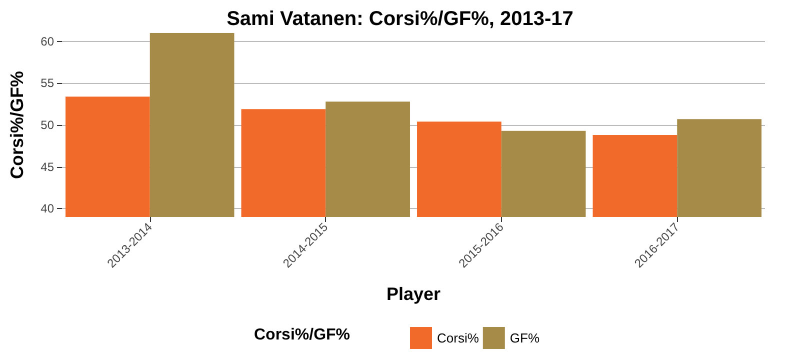 This screenshot has width=800, height=360. I want to click on y-axis-title: Corsi%/GF%, so click(17, 125).